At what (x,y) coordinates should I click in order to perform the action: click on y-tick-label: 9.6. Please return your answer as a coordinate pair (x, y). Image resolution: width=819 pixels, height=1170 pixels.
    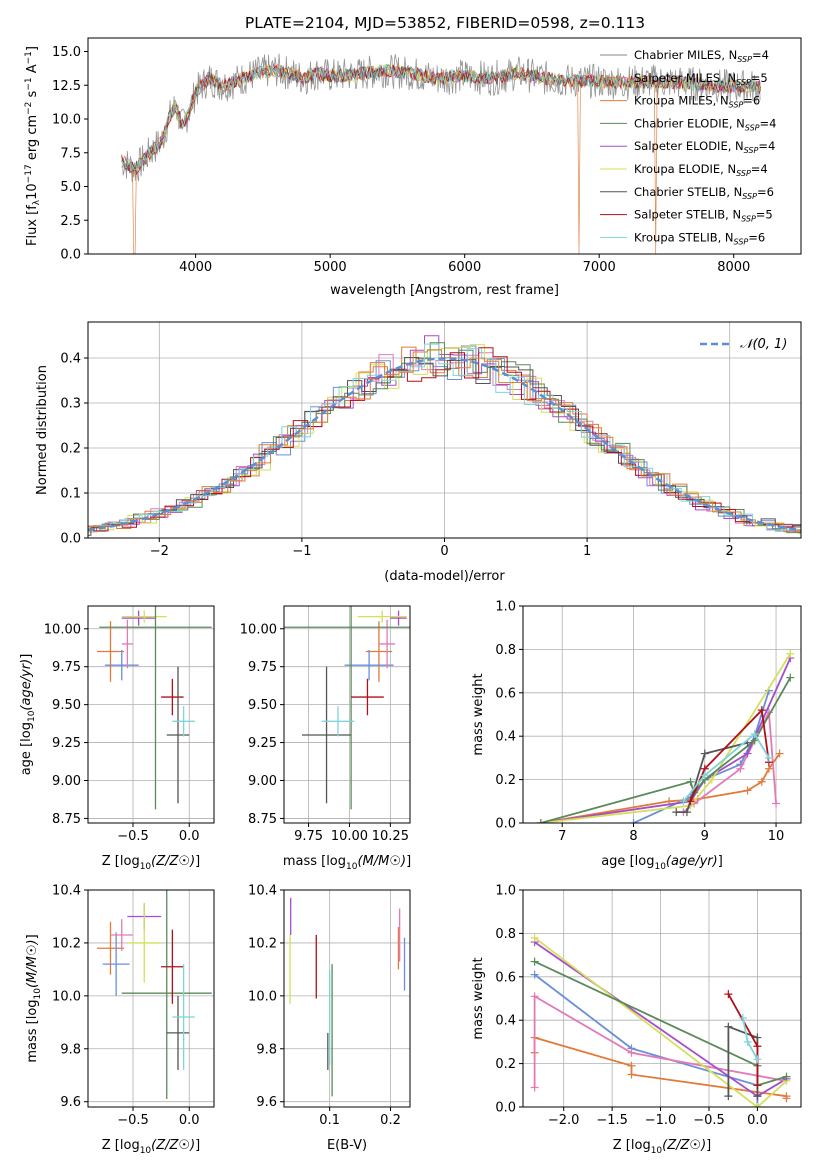
    Looking at the image, I should click on (70, 1102).